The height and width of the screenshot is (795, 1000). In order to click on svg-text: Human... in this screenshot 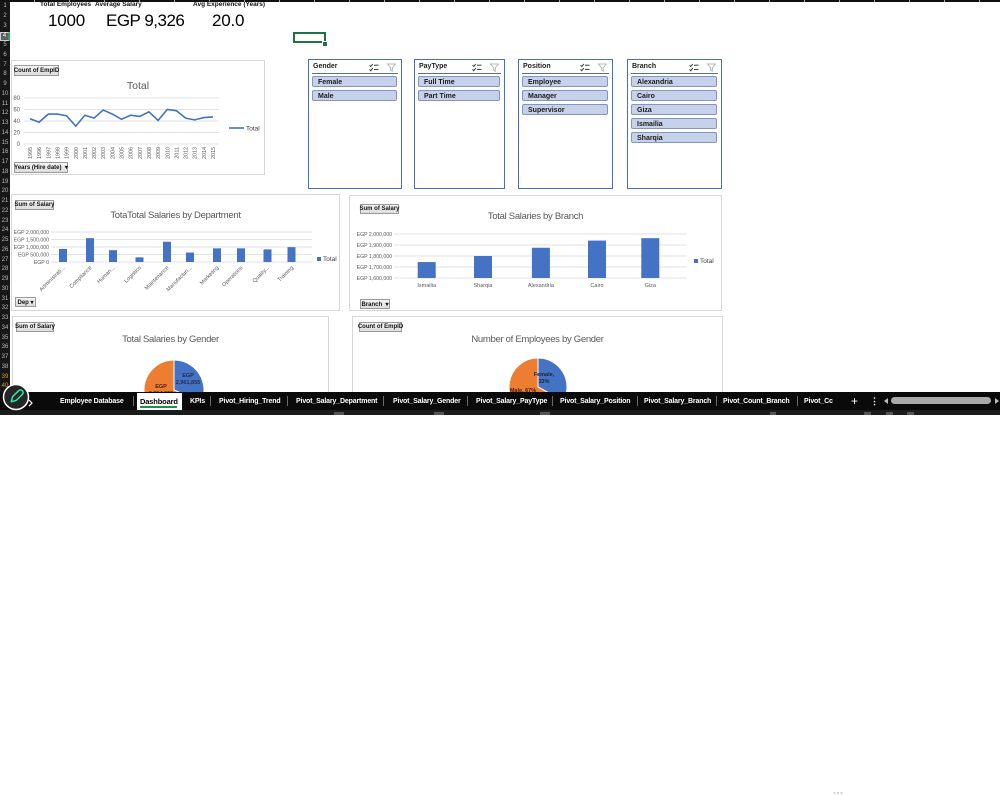, I will do `click(106, 275)`.